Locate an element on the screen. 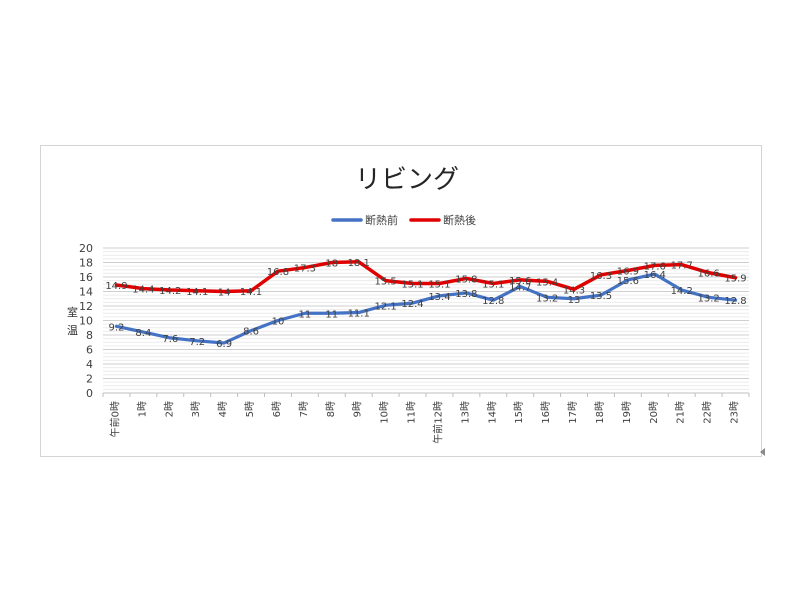  data-label: 8.4 is located at coordinates (143, 333).